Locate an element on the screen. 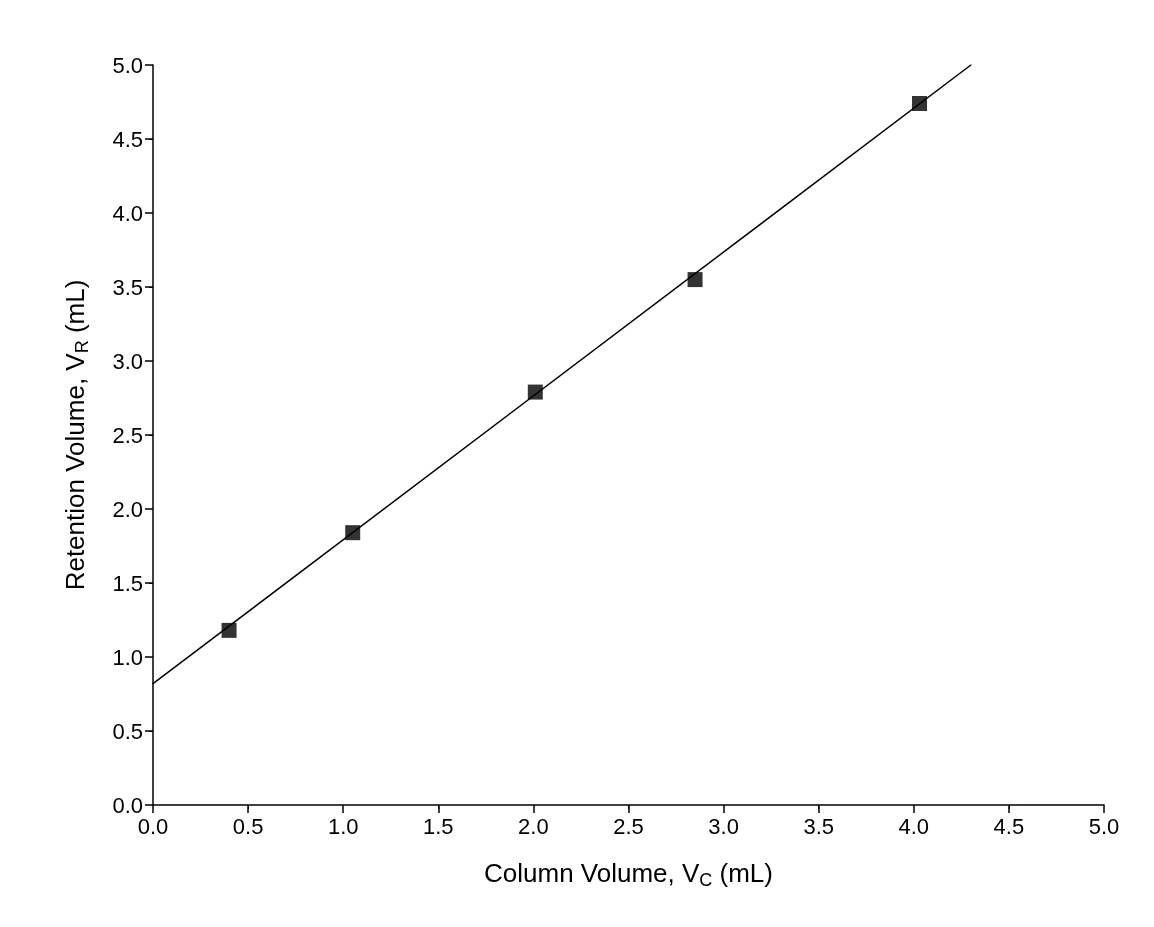 The width and height of the screenshot is (1154, 927). x-tick-label: 5.0 is located at coordinates (1104, 826).